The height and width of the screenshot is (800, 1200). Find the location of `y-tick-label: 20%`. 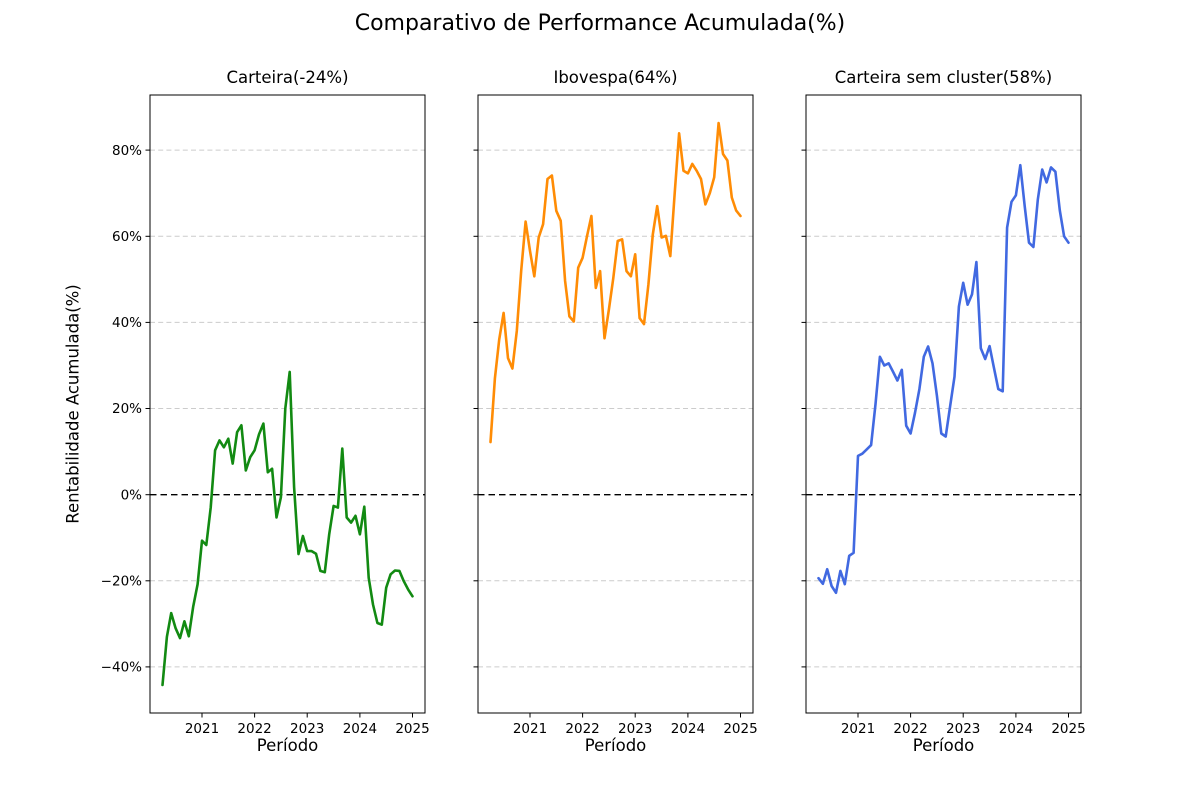

y-tick-label: 20% is located at coordinates (127, 409).